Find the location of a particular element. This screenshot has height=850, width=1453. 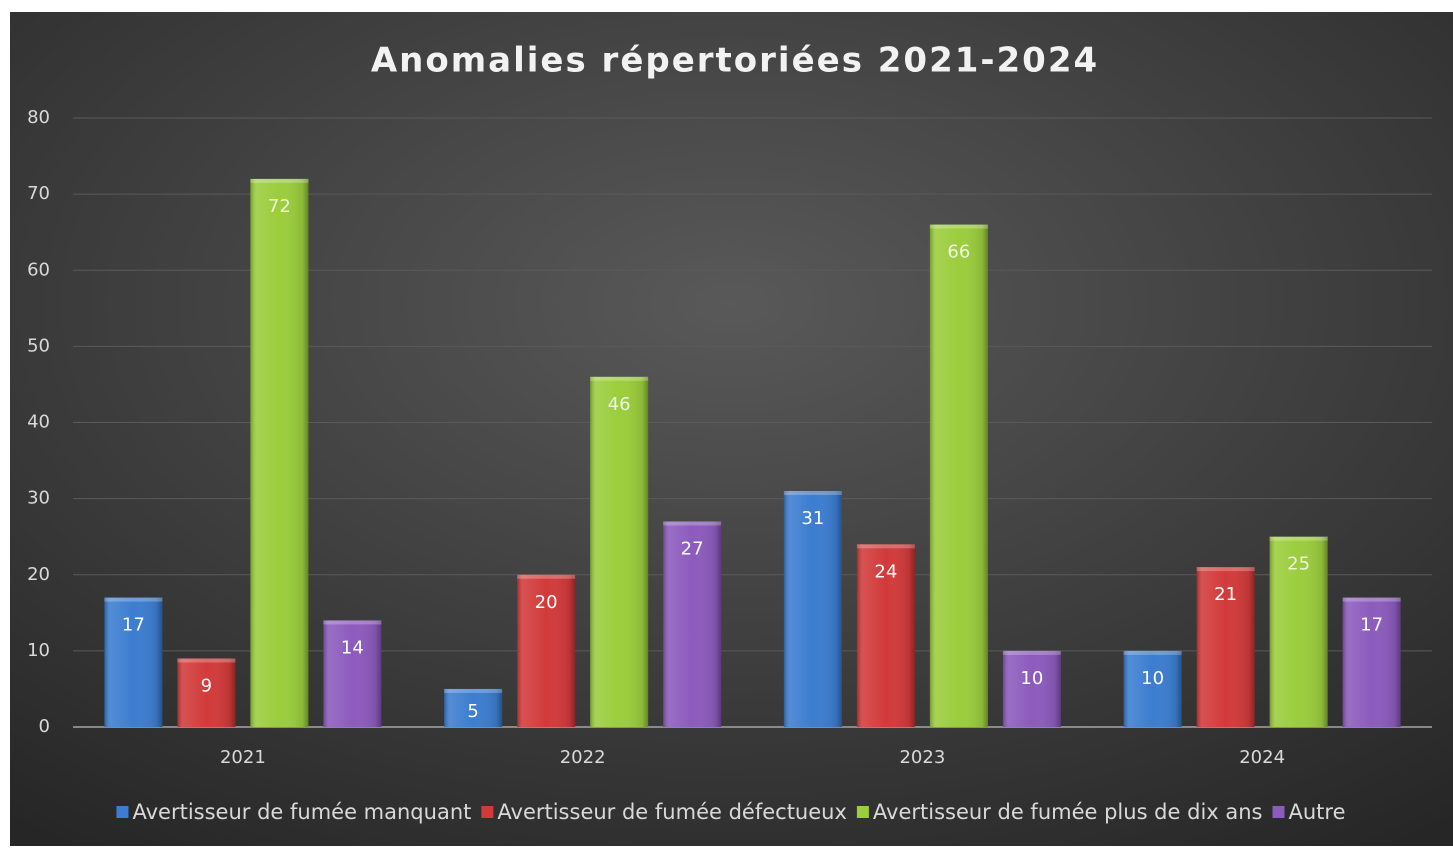

data-label: 9 is located at coordinates (206, 685).